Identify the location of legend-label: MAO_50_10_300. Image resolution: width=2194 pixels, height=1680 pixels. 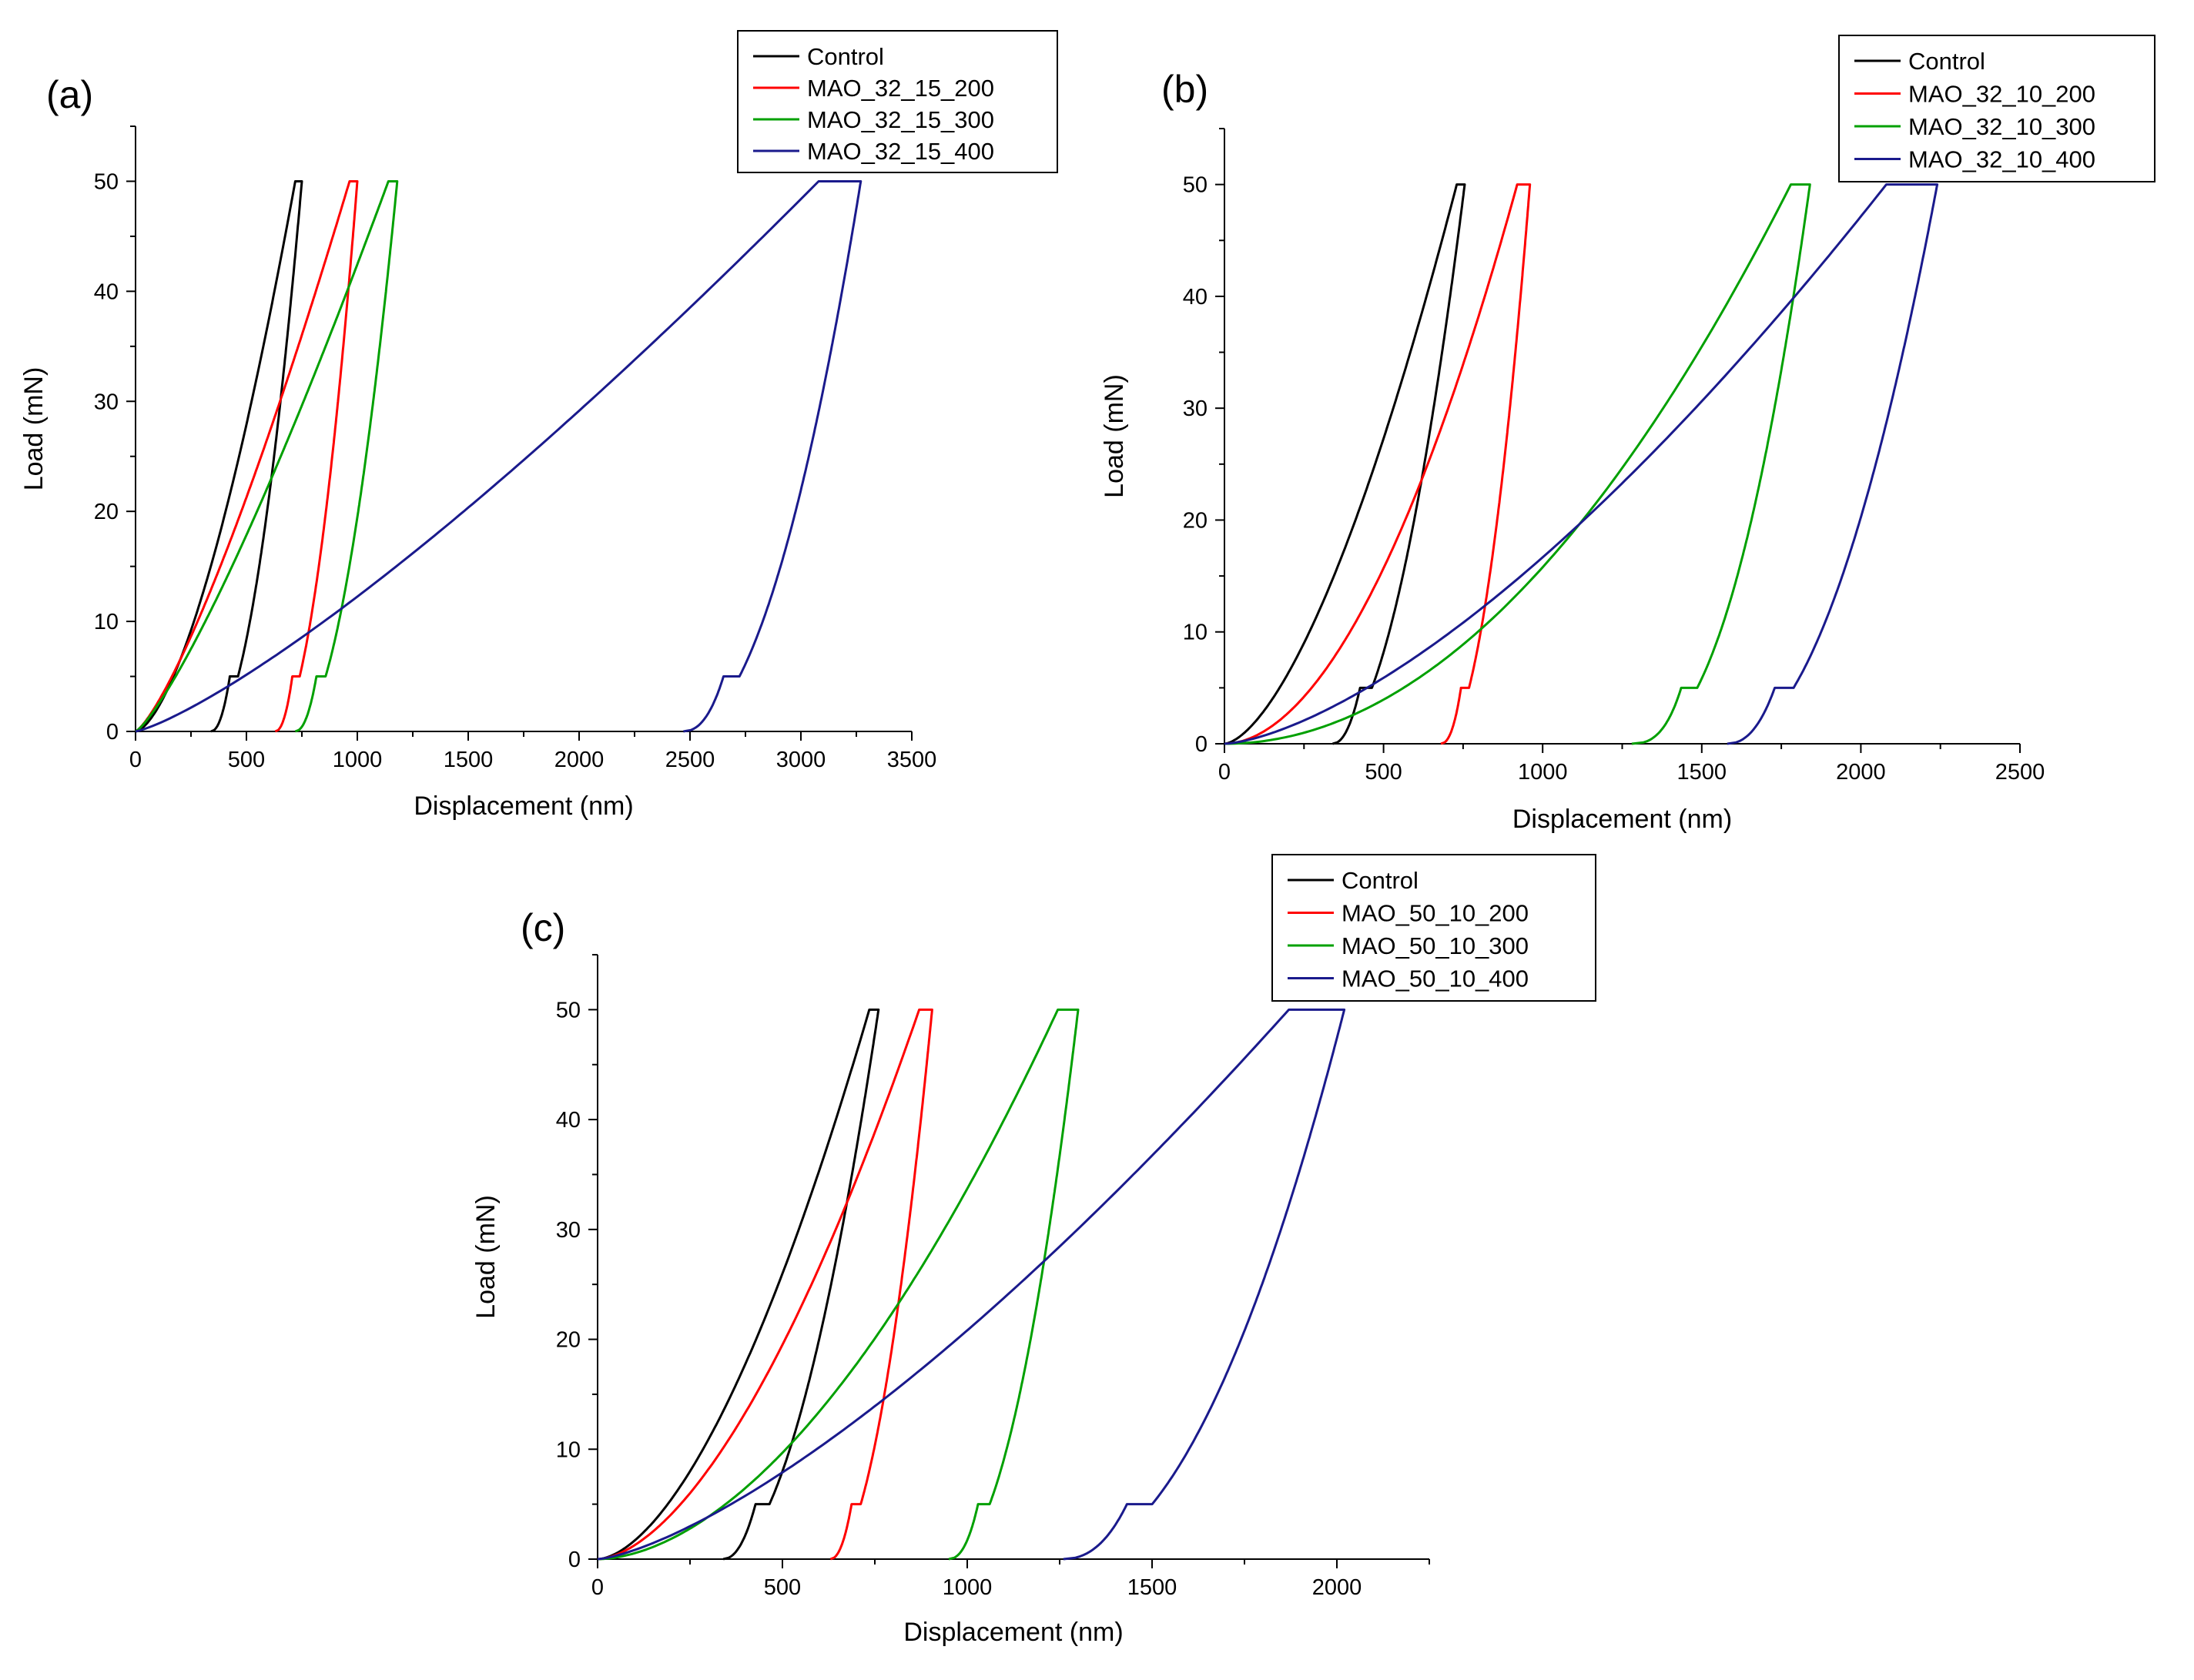
(1436, 945).